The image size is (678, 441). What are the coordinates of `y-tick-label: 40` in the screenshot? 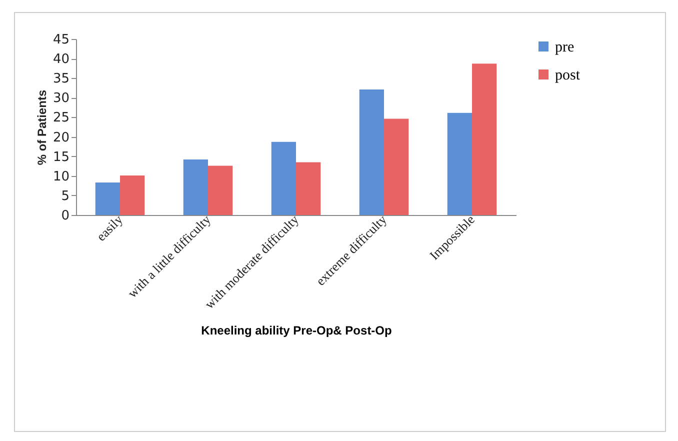 It's located at (61, 60).